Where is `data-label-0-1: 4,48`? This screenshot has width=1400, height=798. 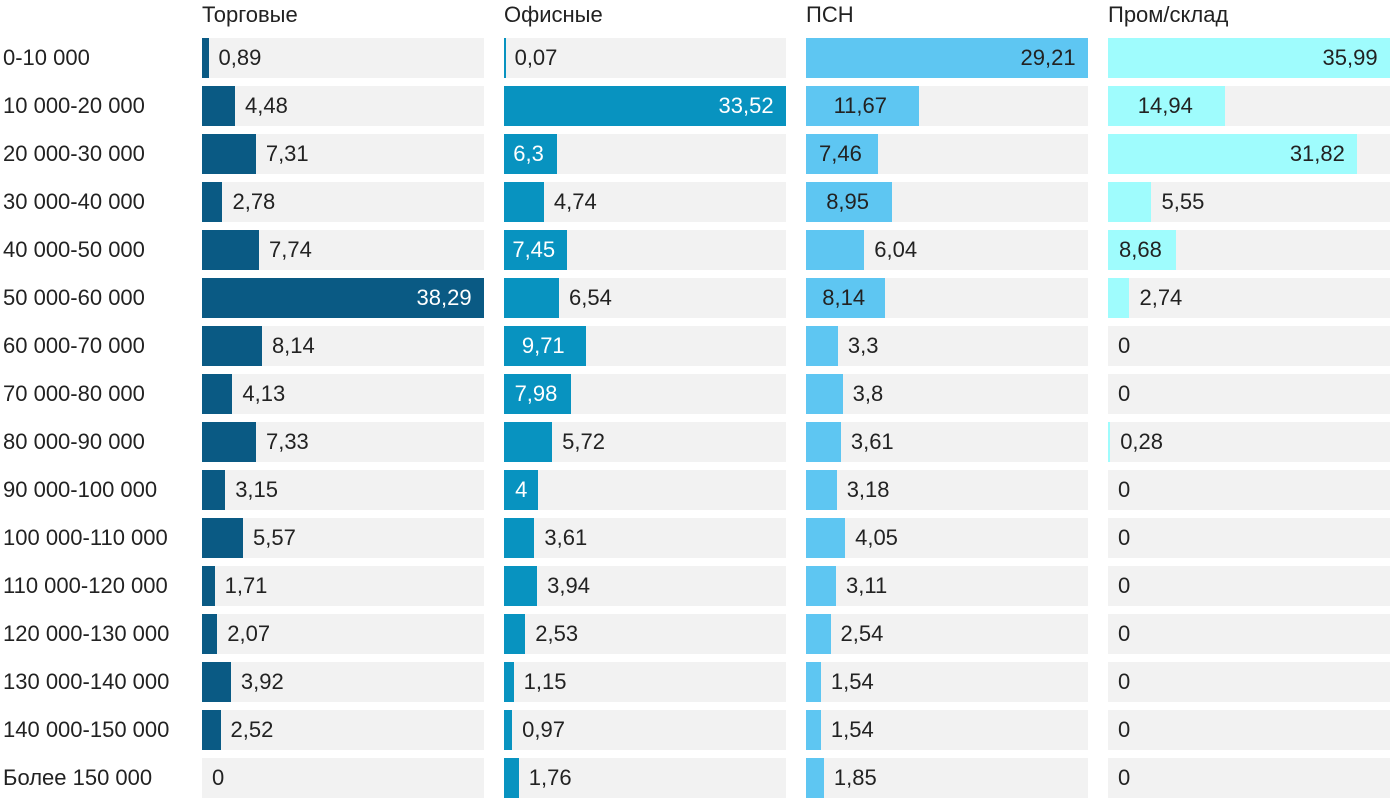 data-label-0-1: 4,48 is located at coordinates (266, 105).